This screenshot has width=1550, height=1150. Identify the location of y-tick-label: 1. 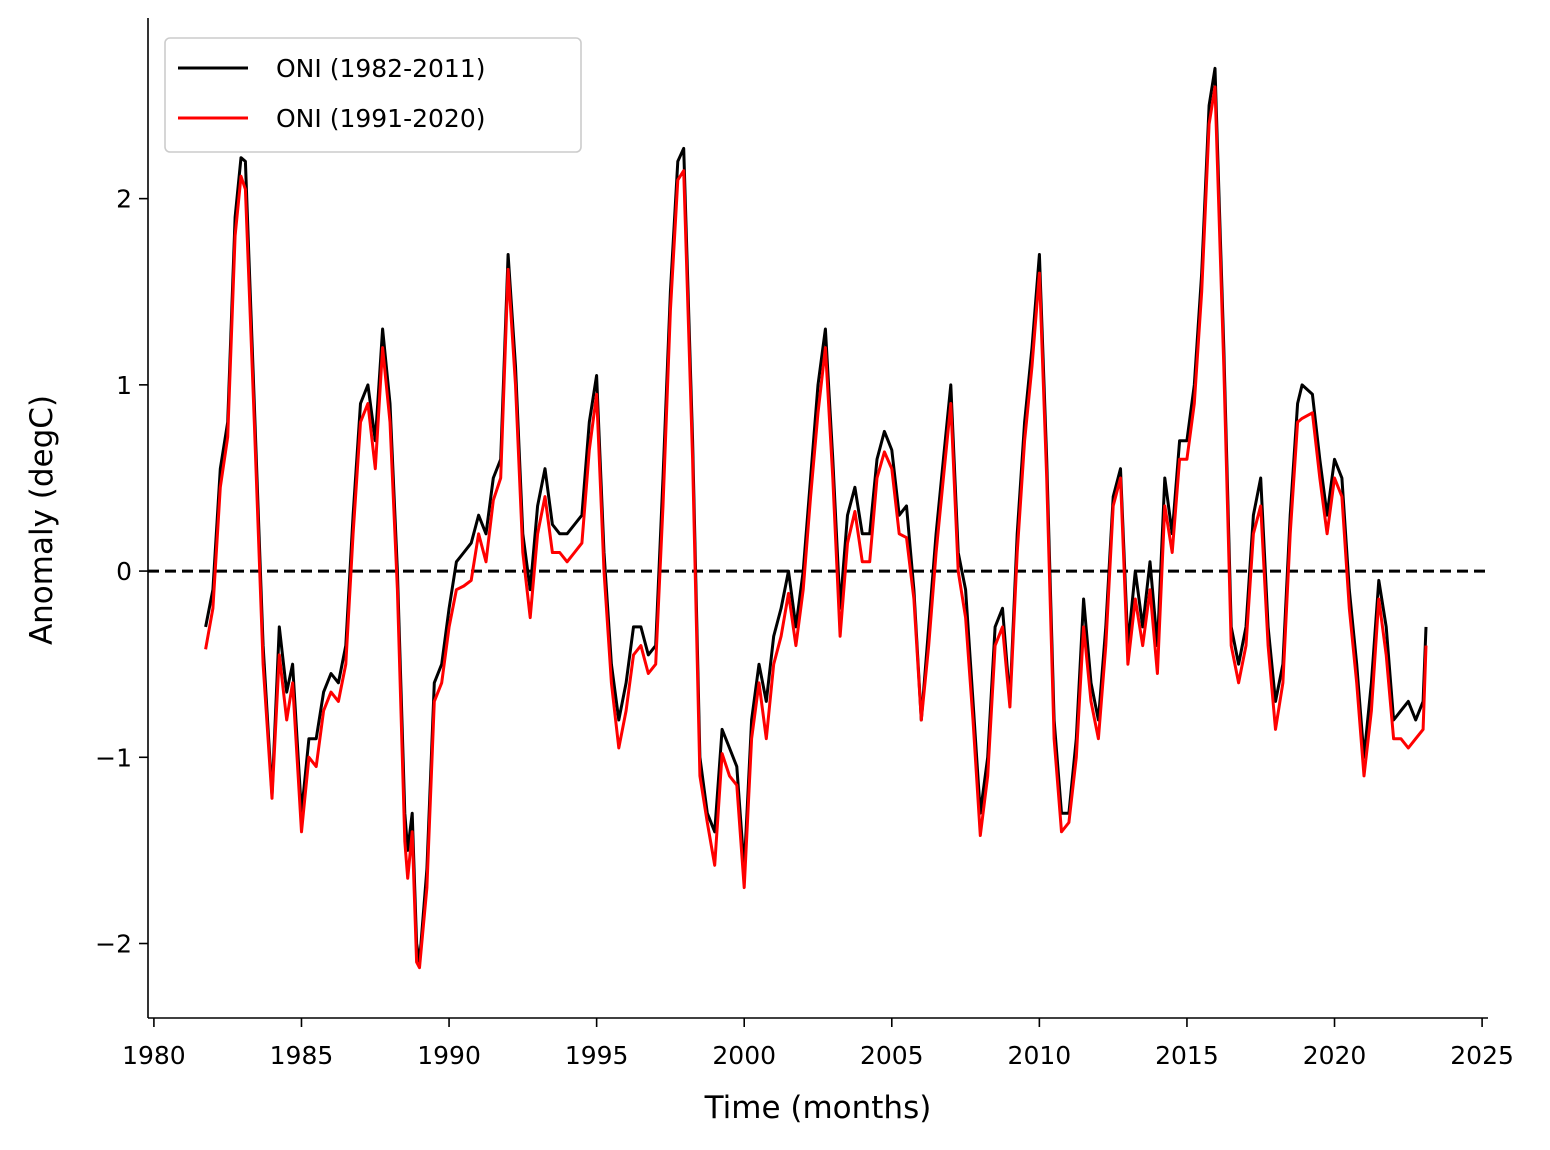
(124, 385).